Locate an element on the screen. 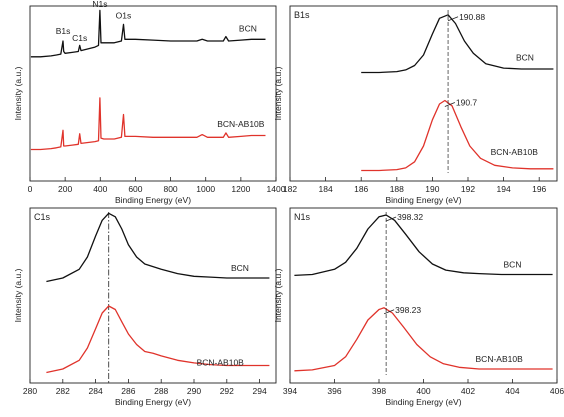 The image size is (564, 417). peak-label: C1s is located at coordinates (79, 38).